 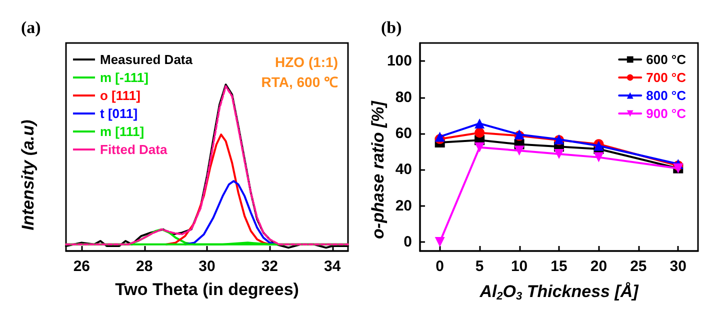 What do you see at coordinates (666, 113) in the screenshot?
I see `legend-label: 900 °C` at bounding box center [666, 113].